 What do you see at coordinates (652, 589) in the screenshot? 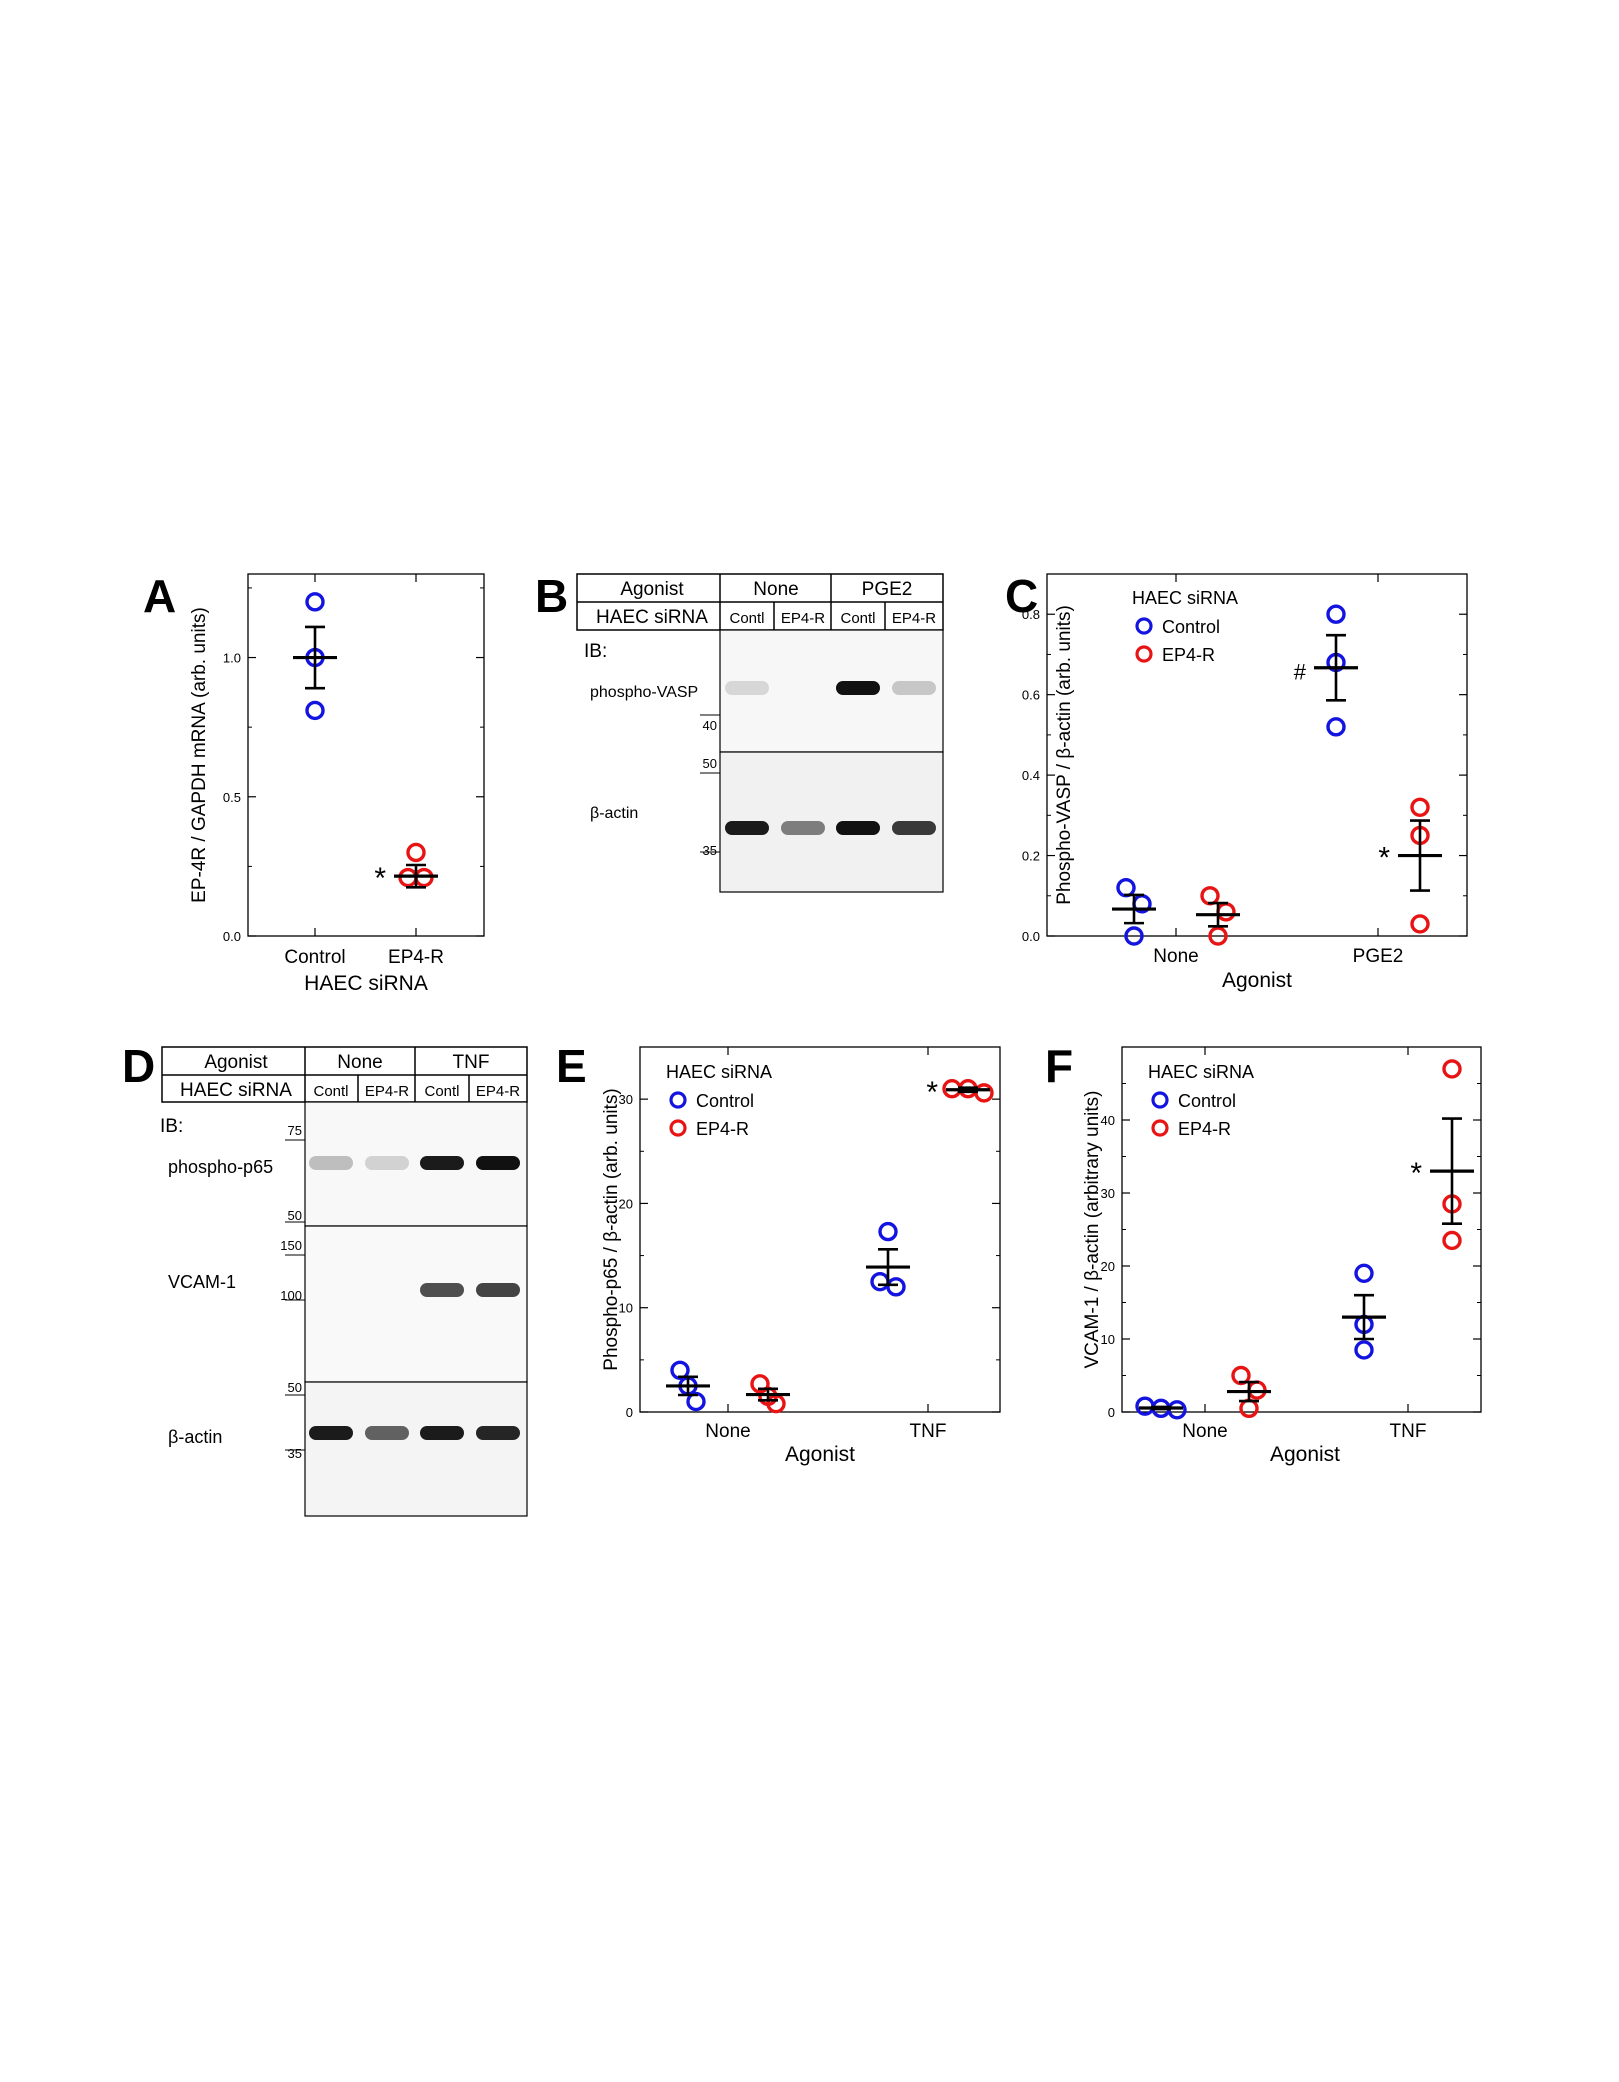
I see `blot-b-agonist-label: Agonist` at bounding box center [652, 589].